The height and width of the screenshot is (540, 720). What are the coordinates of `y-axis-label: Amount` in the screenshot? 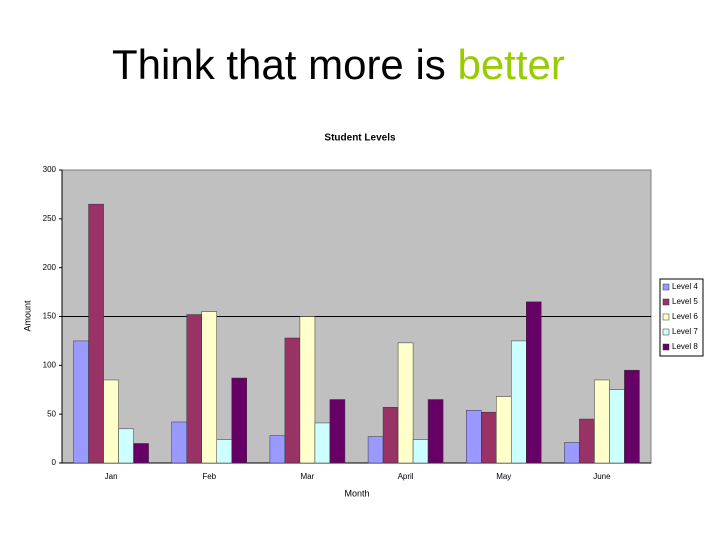 It's located at (27, 316).